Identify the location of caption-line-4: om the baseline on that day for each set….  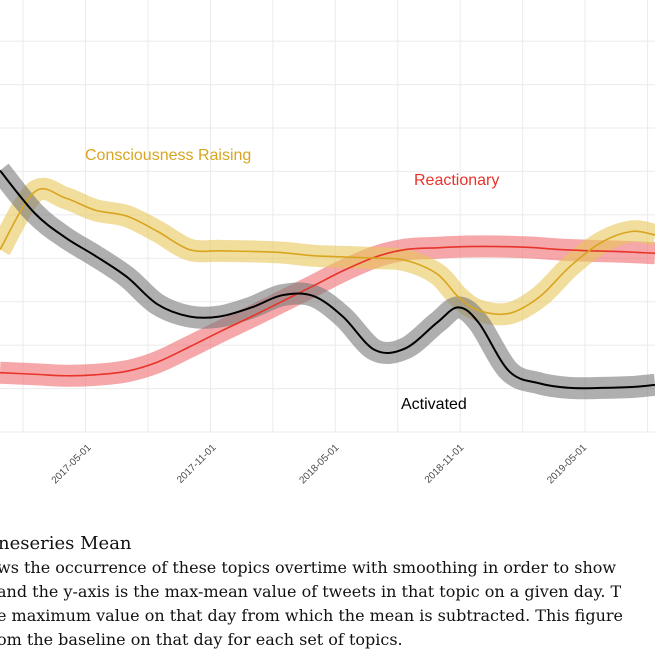
(201, 639).